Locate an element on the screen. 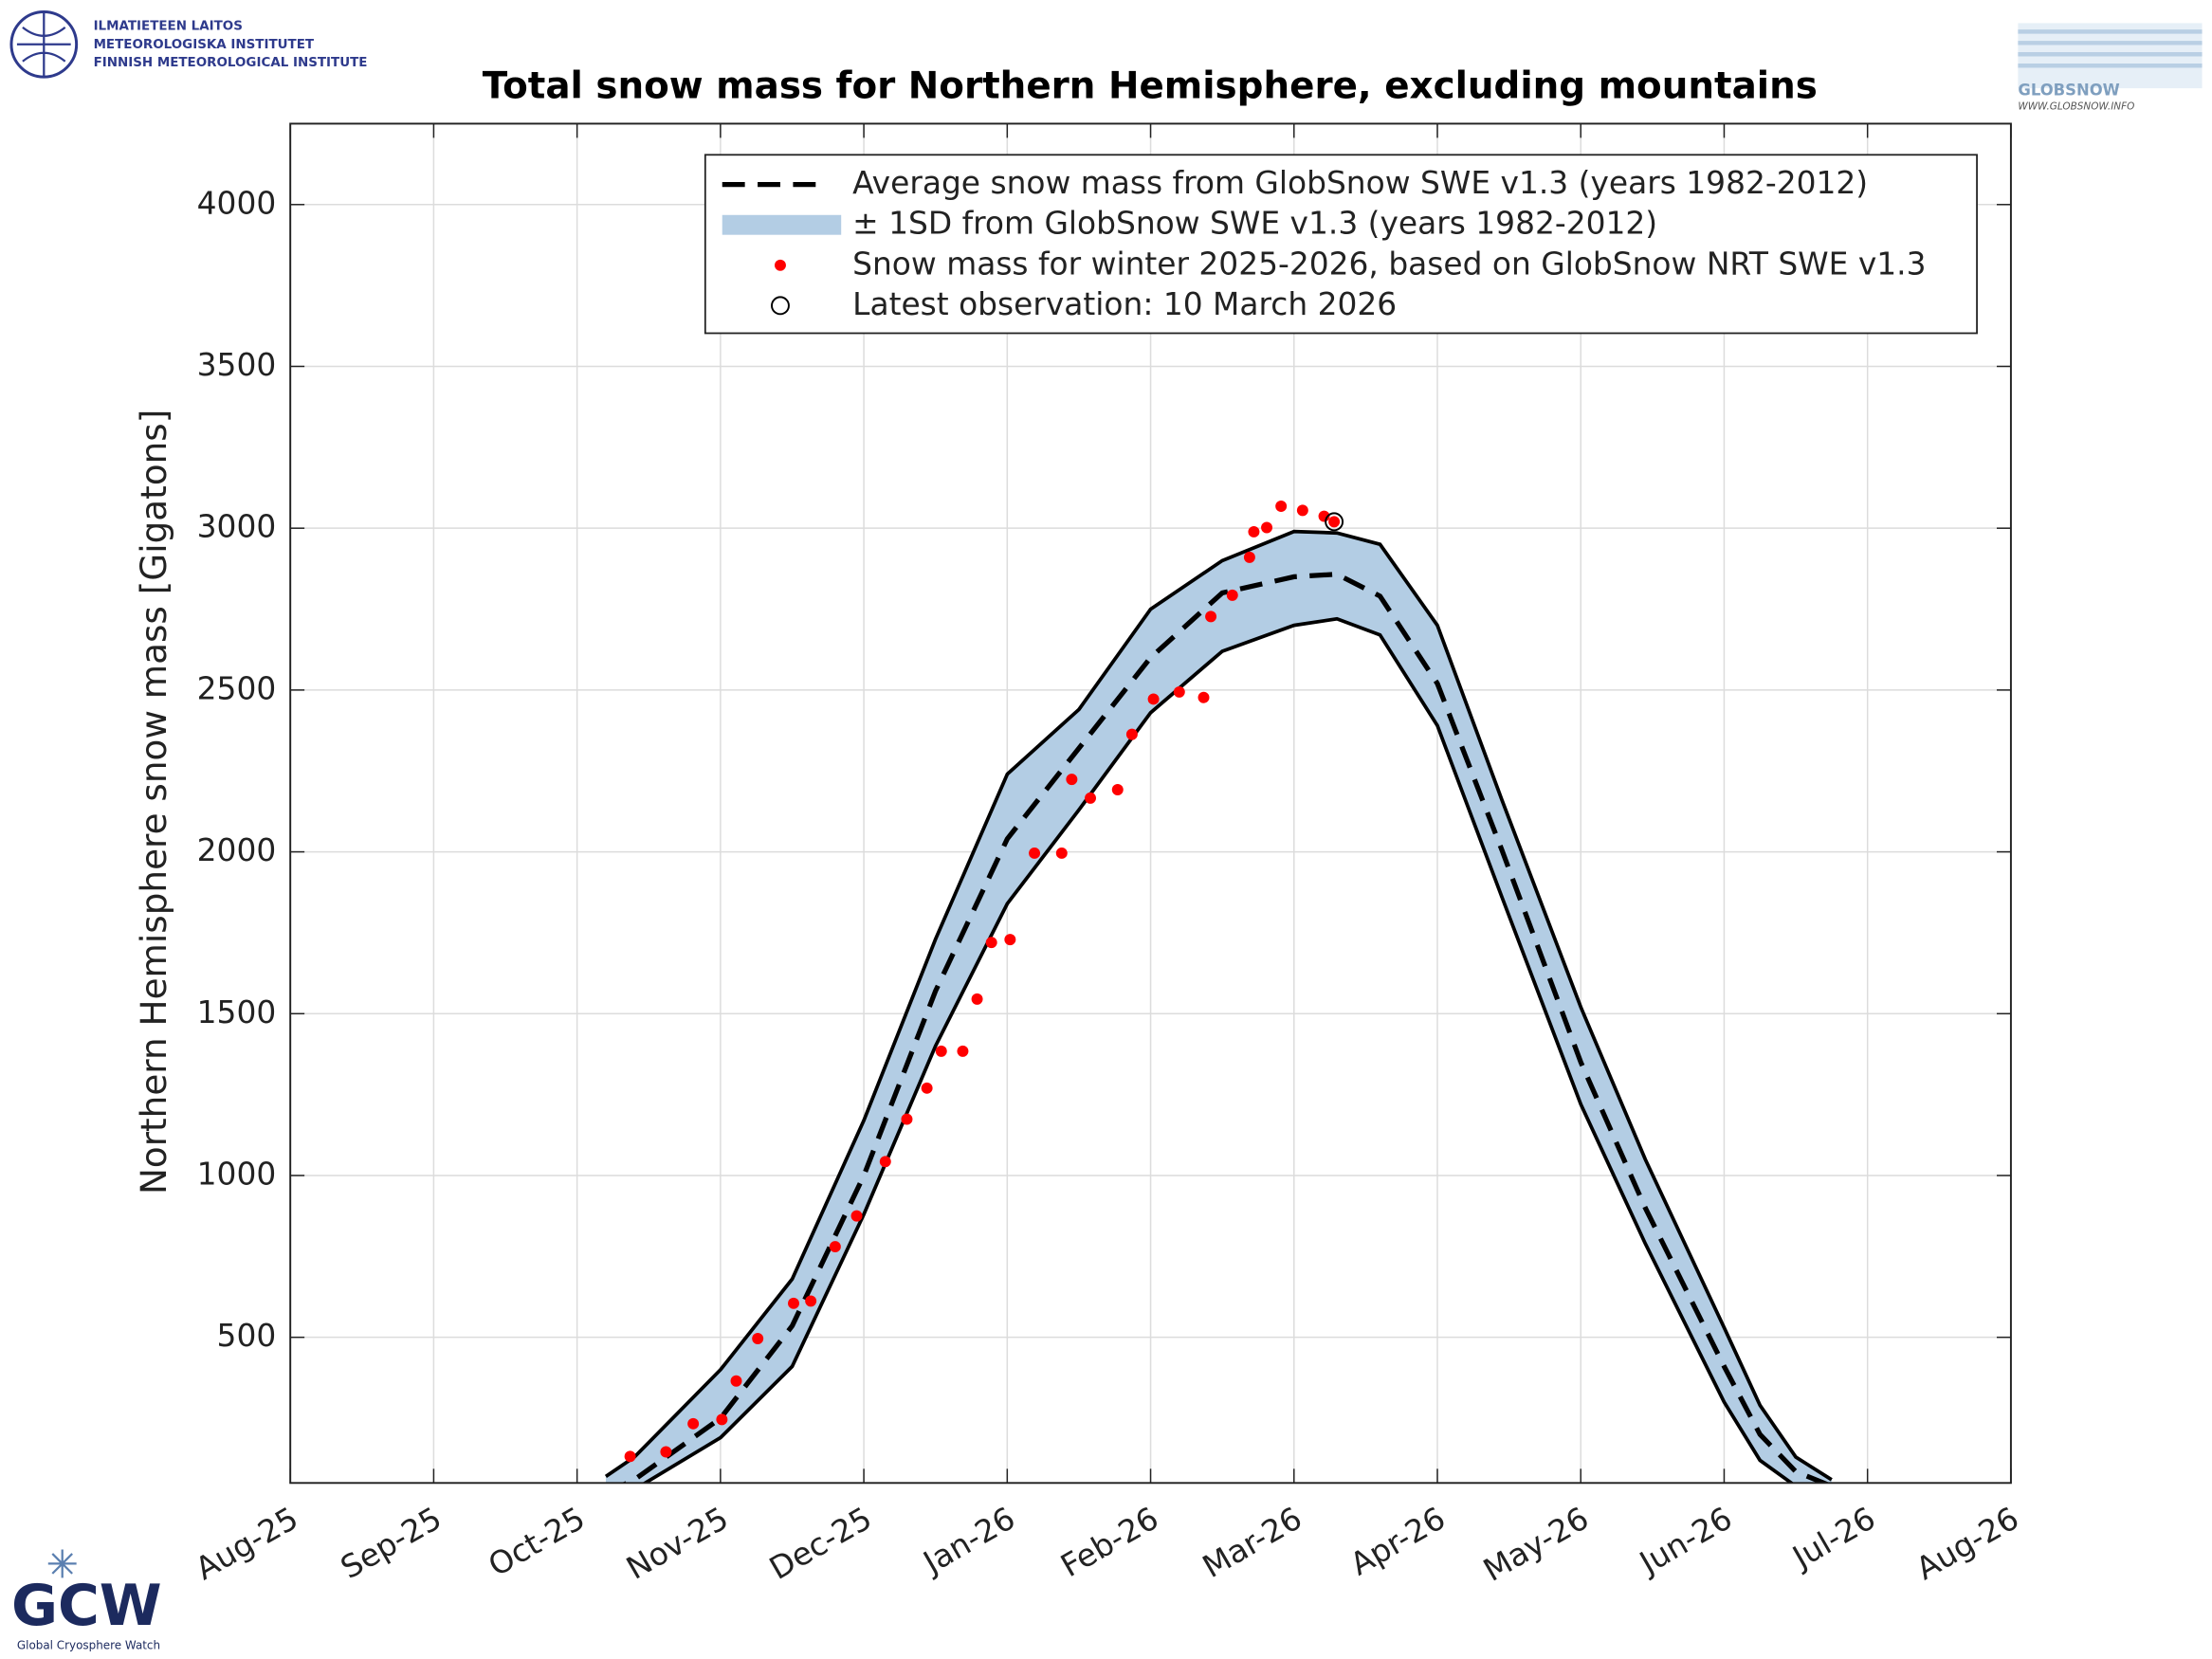 This screenshot has width=2212, height=1659. y-tick-label: 4000 is located at coordinates (237, 203).